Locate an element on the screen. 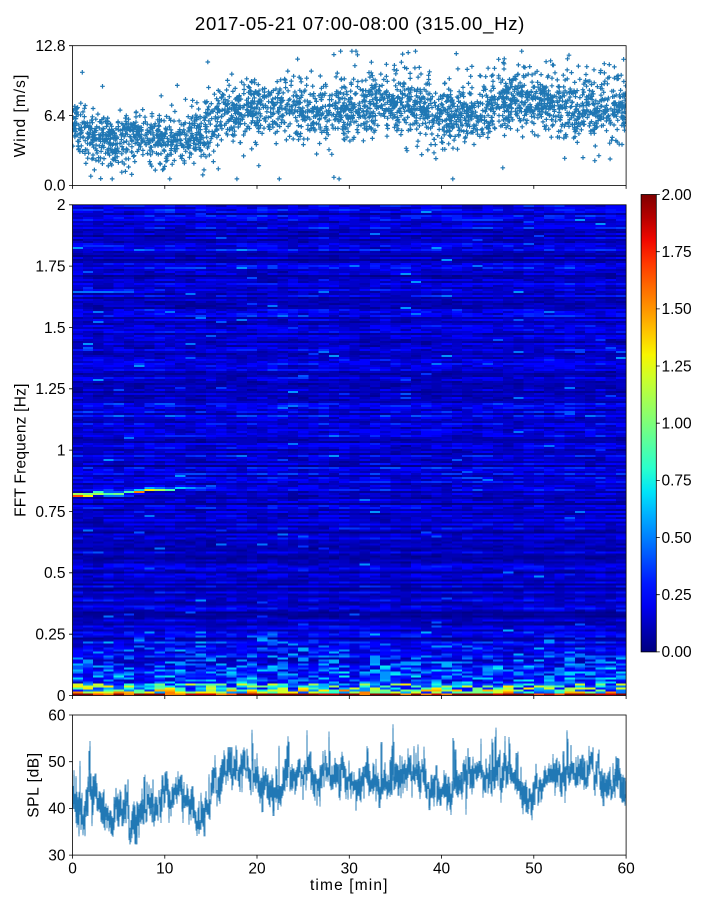 The width and height of the screenshot is (720, 905). svg-text: 20 is located at coordinates (257, 869).